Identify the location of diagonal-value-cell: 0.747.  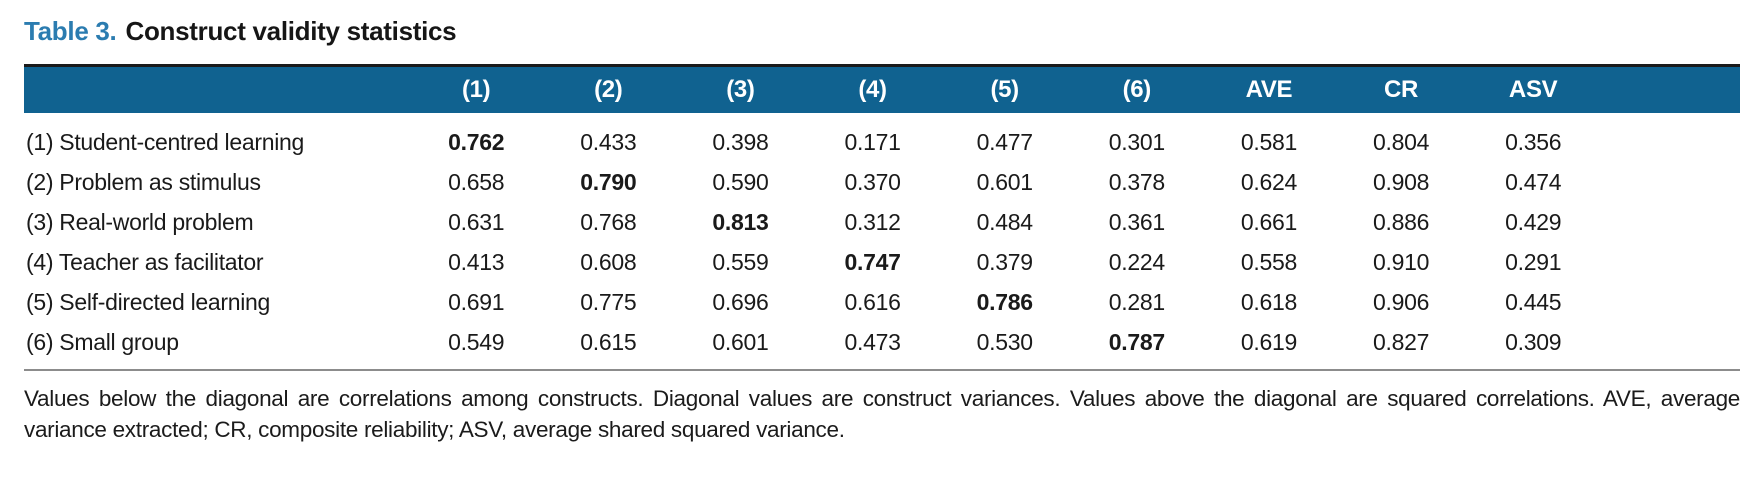
(872, 261).